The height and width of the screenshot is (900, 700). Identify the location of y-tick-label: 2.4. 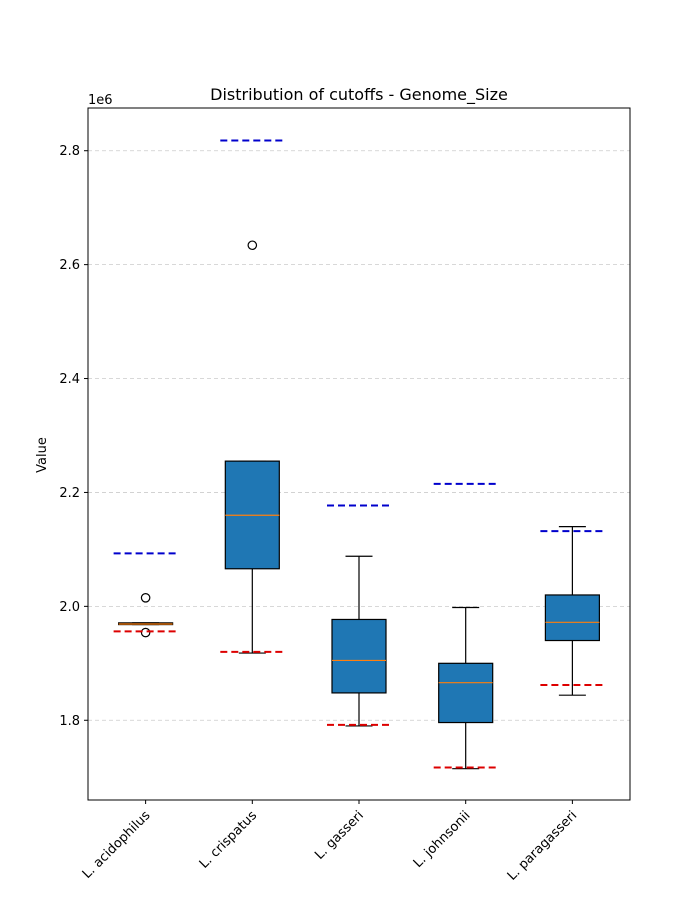
(69, 379).